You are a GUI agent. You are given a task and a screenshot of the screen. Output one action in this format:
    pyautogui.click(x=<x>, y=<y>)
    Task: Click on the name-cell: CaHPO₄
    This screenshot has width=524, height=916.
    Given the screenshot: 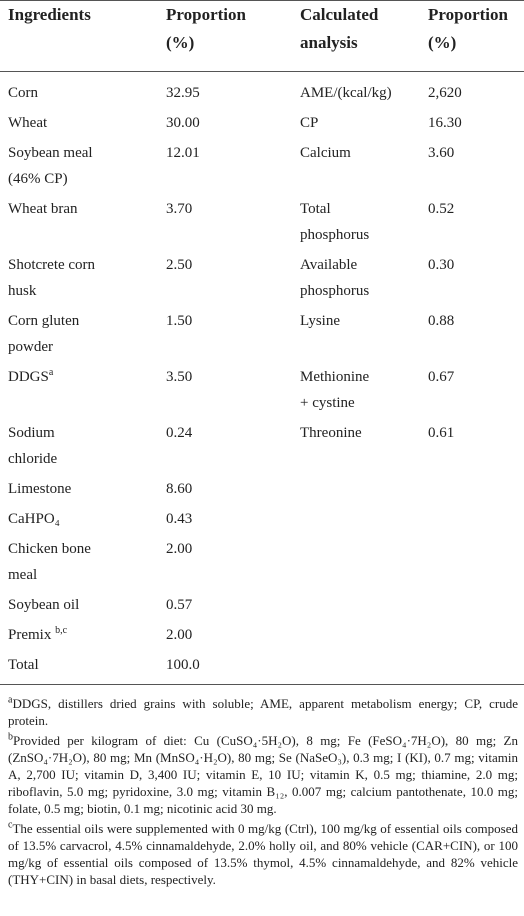 What is the action you would take?
    pyautogui.click(x=83, y=519)
    